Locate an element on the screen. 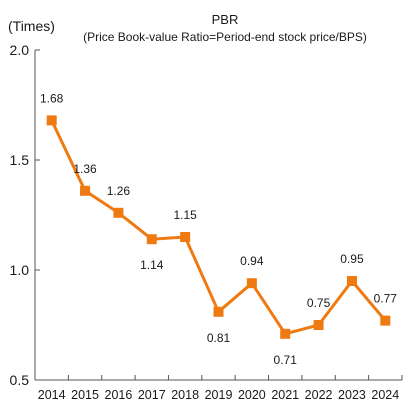  y-tick-label: 0.5 is located at coordinates (20, 380).